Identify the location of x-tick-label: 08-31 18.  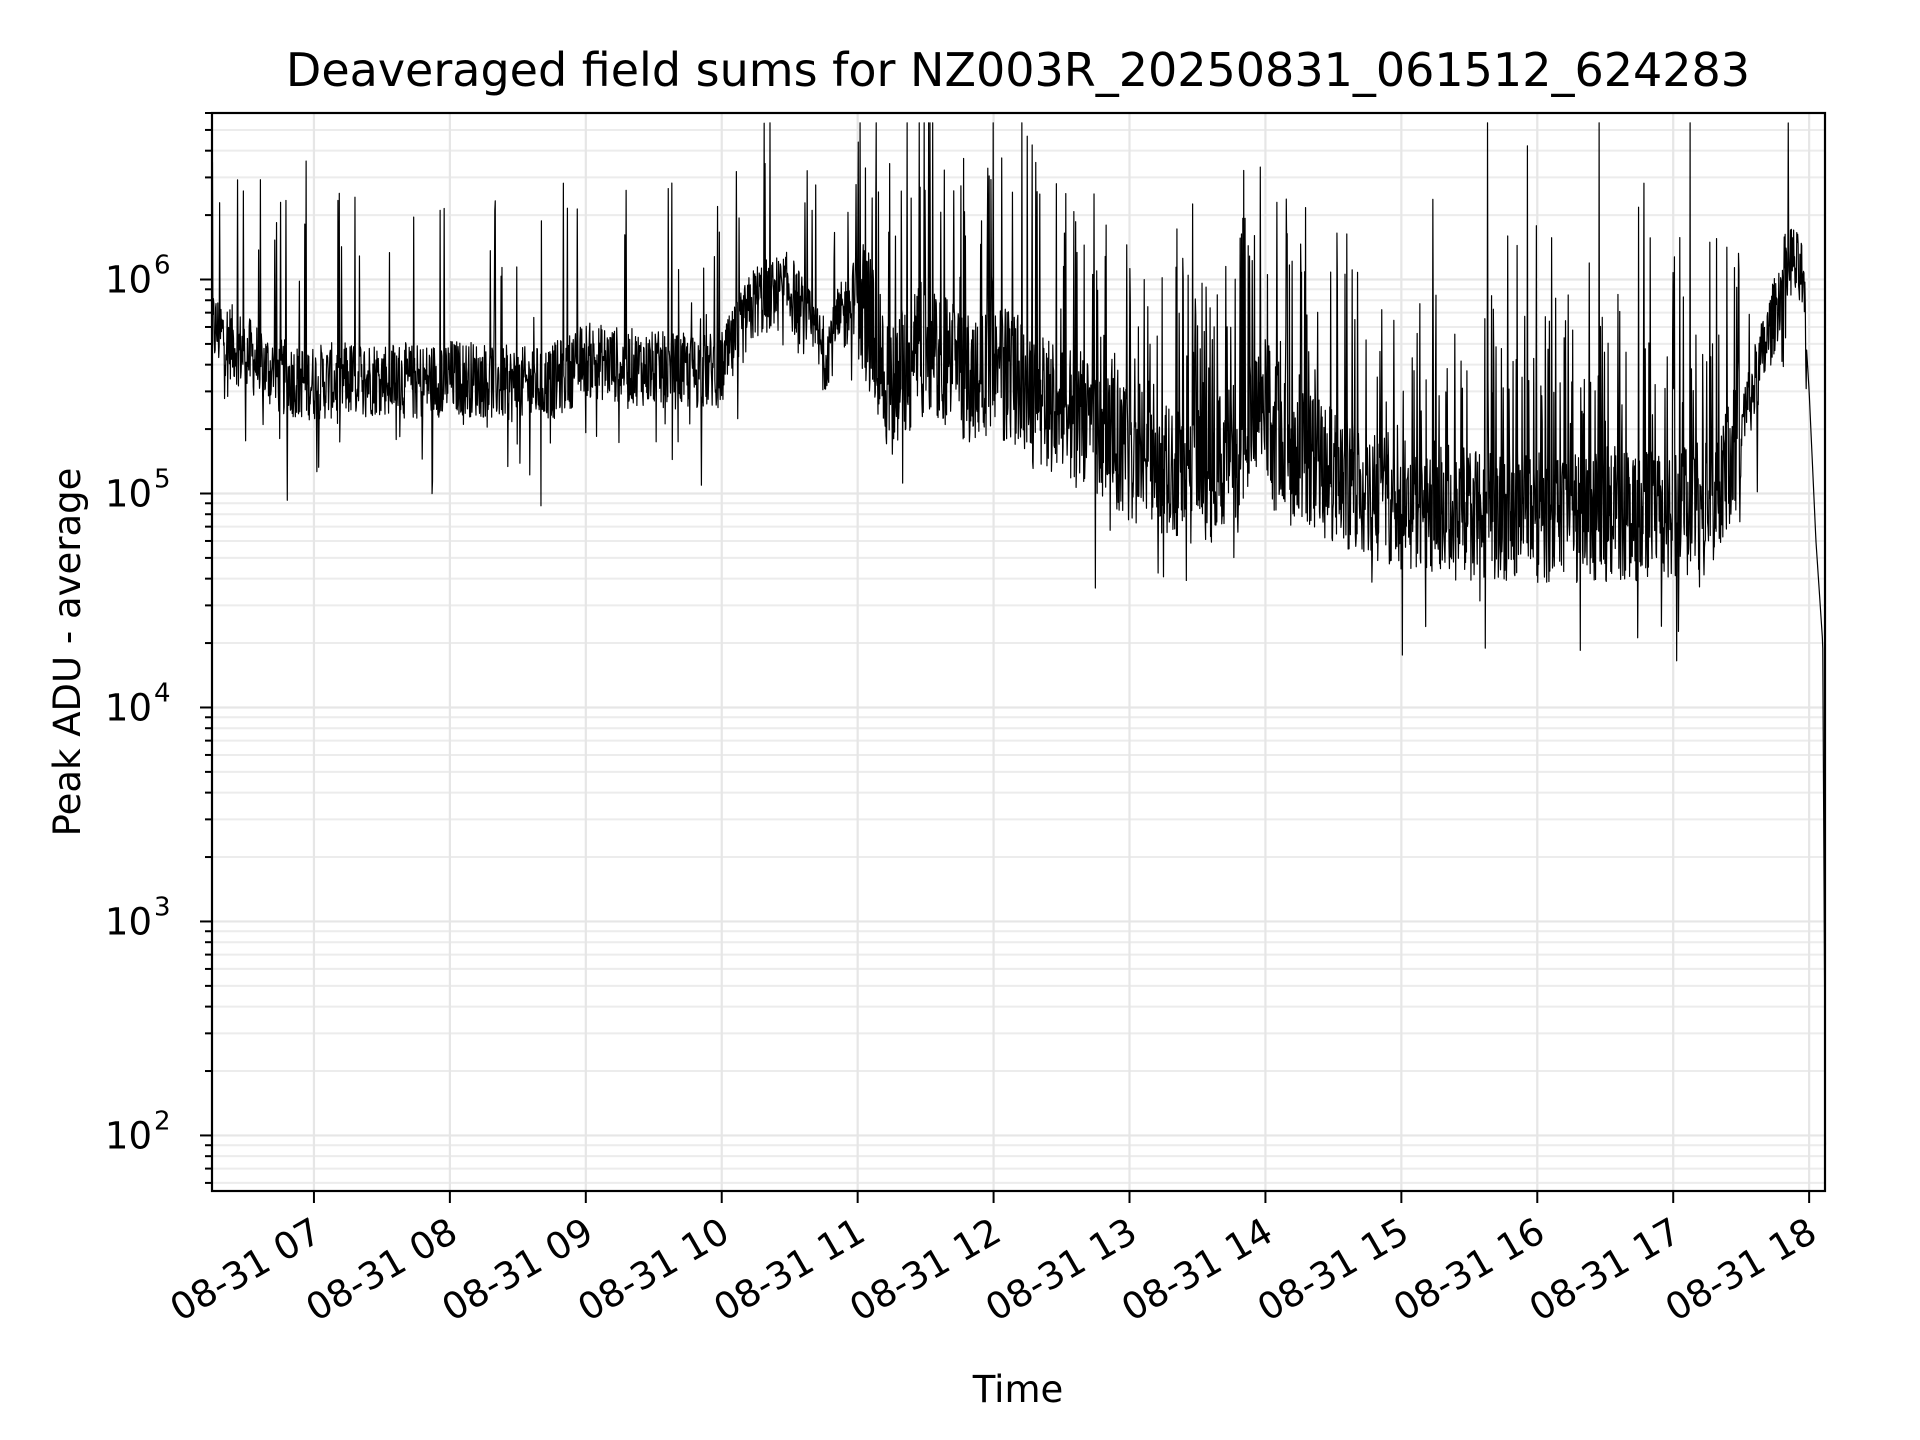
(1741, 1270).